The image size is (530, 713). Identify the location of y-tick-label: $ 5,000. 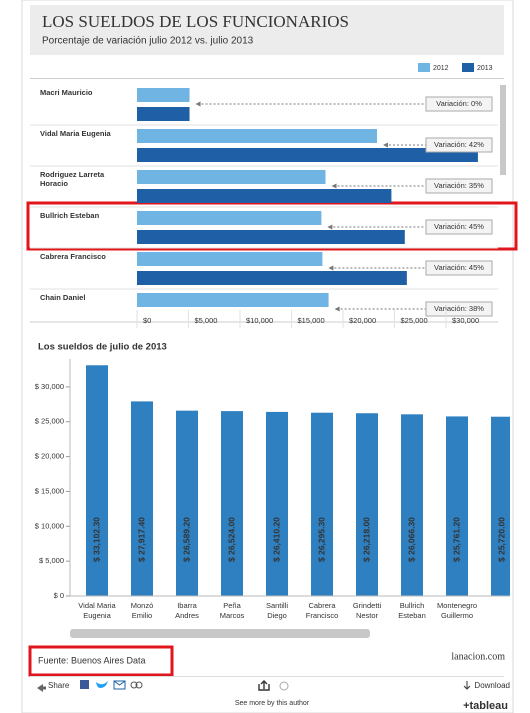
(51, 560).